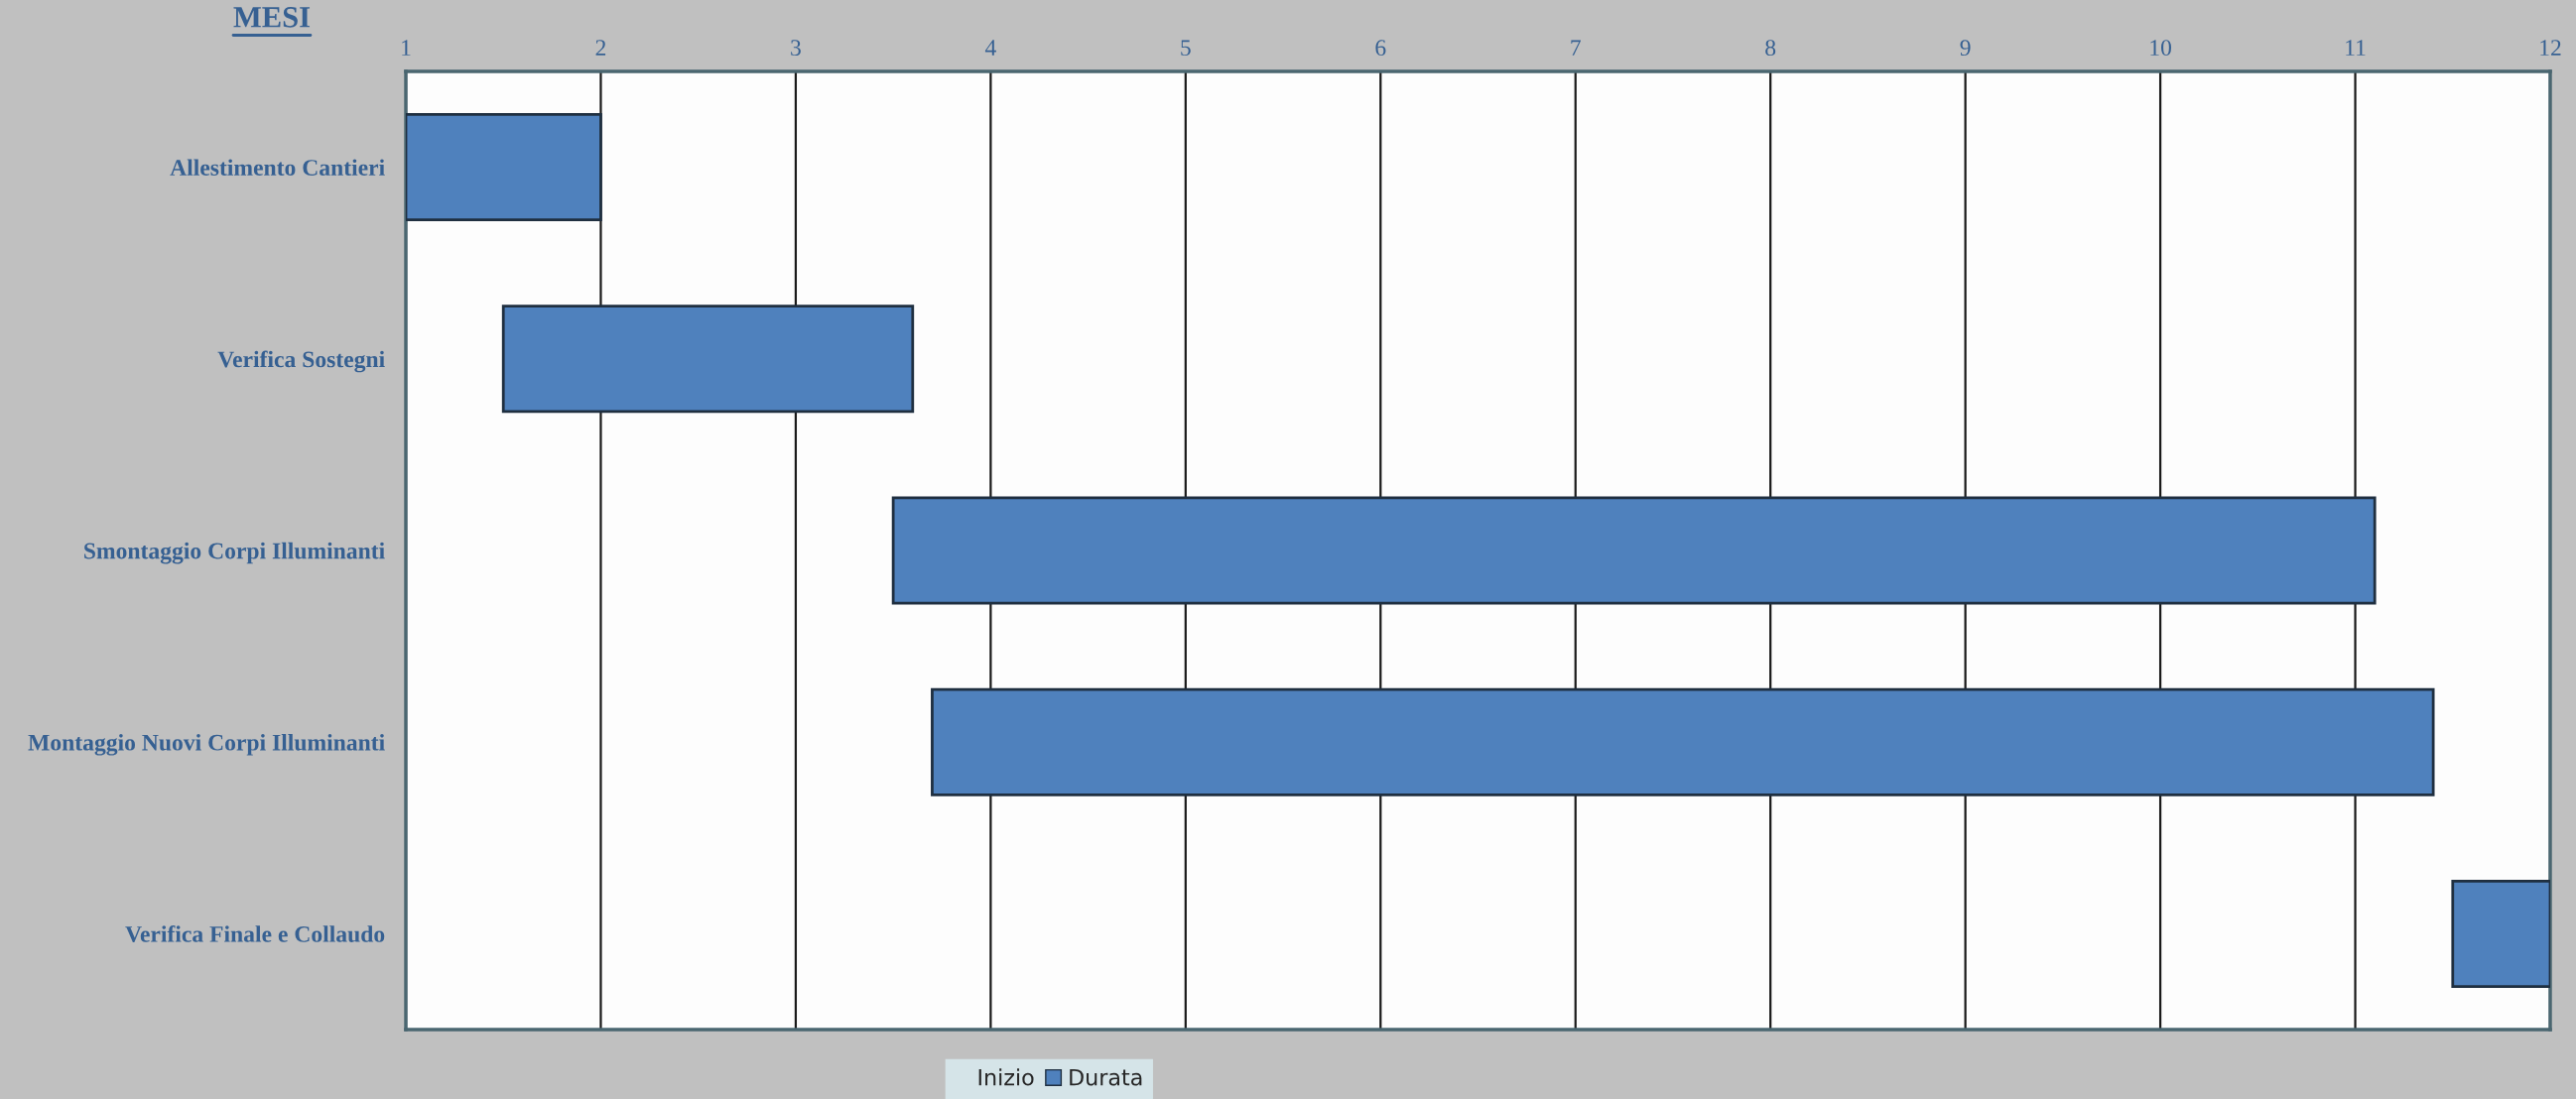 This screenshot has height=1099, width=2576. What do you see at coordinates (2161, 48) in the screenshot?
I see `x-tick-label: 10` at bounding box center [2161, 48].